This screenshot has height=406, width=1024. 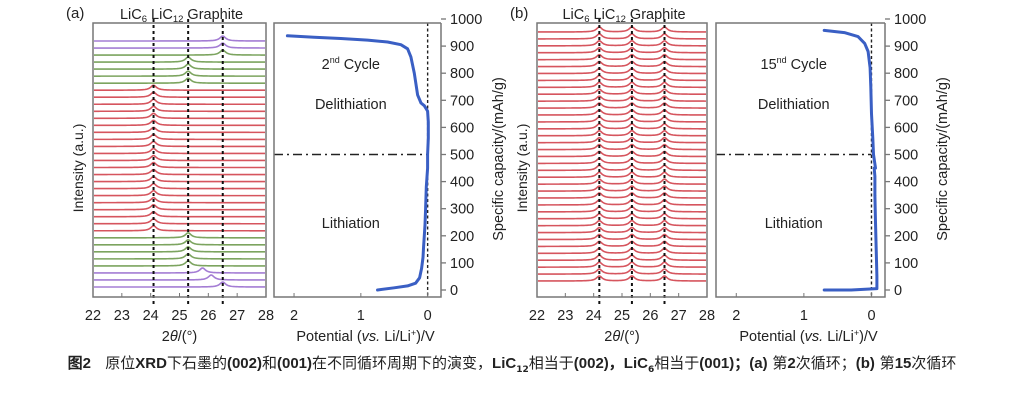 I want to click on caption-lic12: LiC, so click(x=504, y=363).